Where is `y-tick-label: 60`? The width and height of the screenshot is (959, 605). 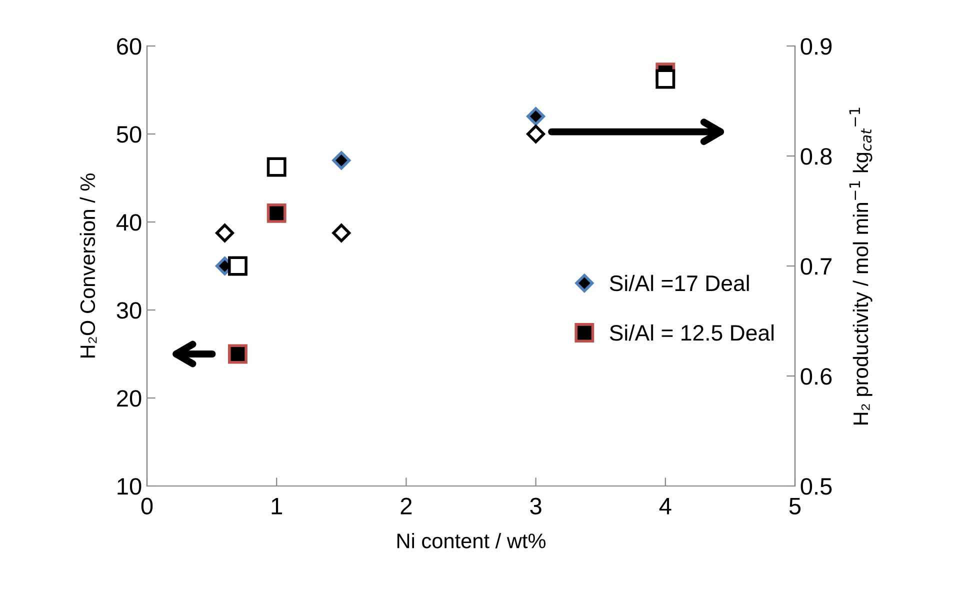
y-tick-label: 60 is located at coordinates (129, 46).